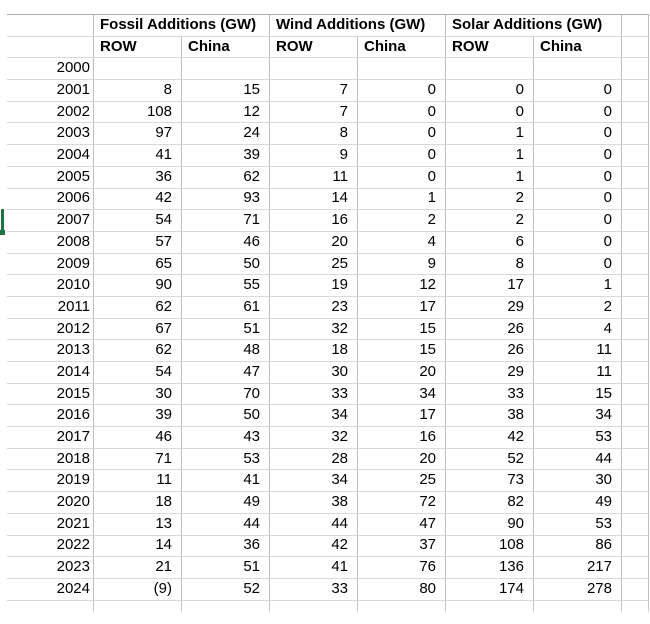 The image size is (650, 624). What do you see at coordinates (490, 416) in the screenshot?
I see `data-cell: 38` at bounding box center [490, 416].